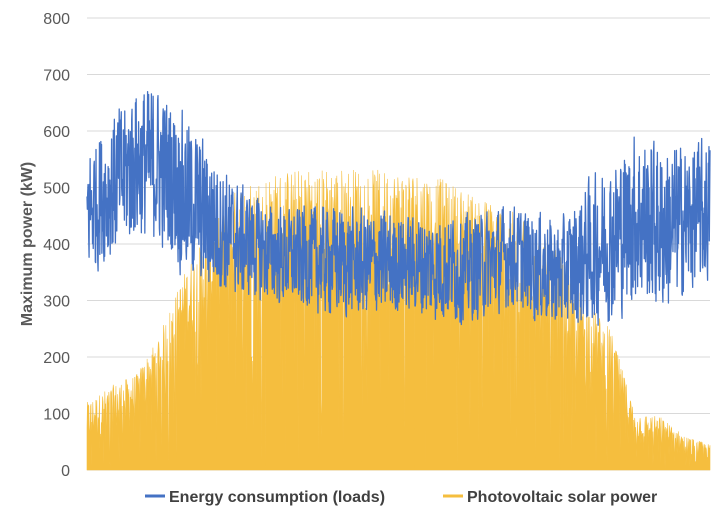 Image resolution: width=722 pixels, height=524 pixels. I want to click on y-tick-label: 0, so click(65, 471).